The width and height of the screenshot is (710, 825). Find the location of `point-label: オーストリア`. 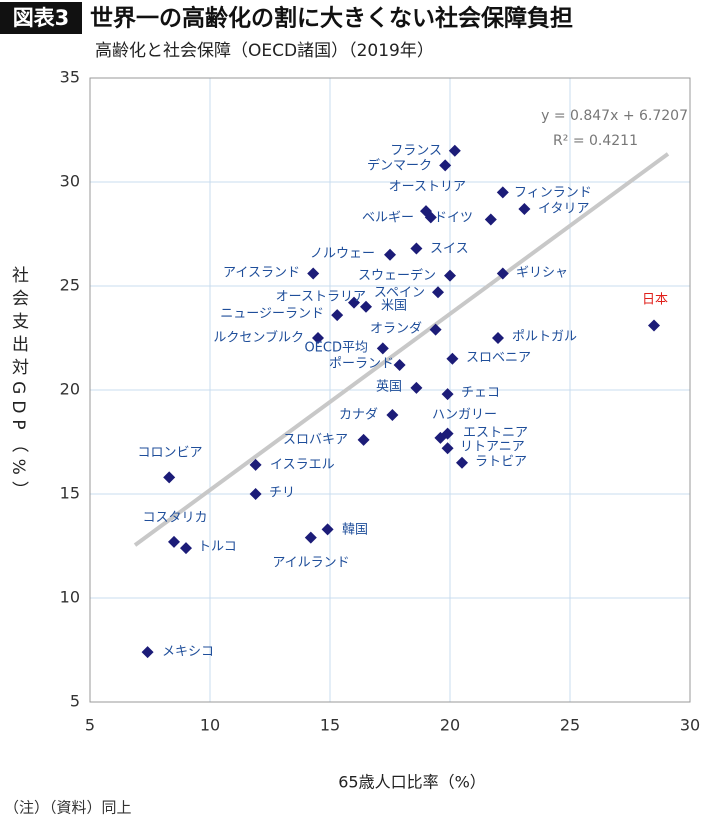

point-label: オーストリア is located at coordinates (427, 187).